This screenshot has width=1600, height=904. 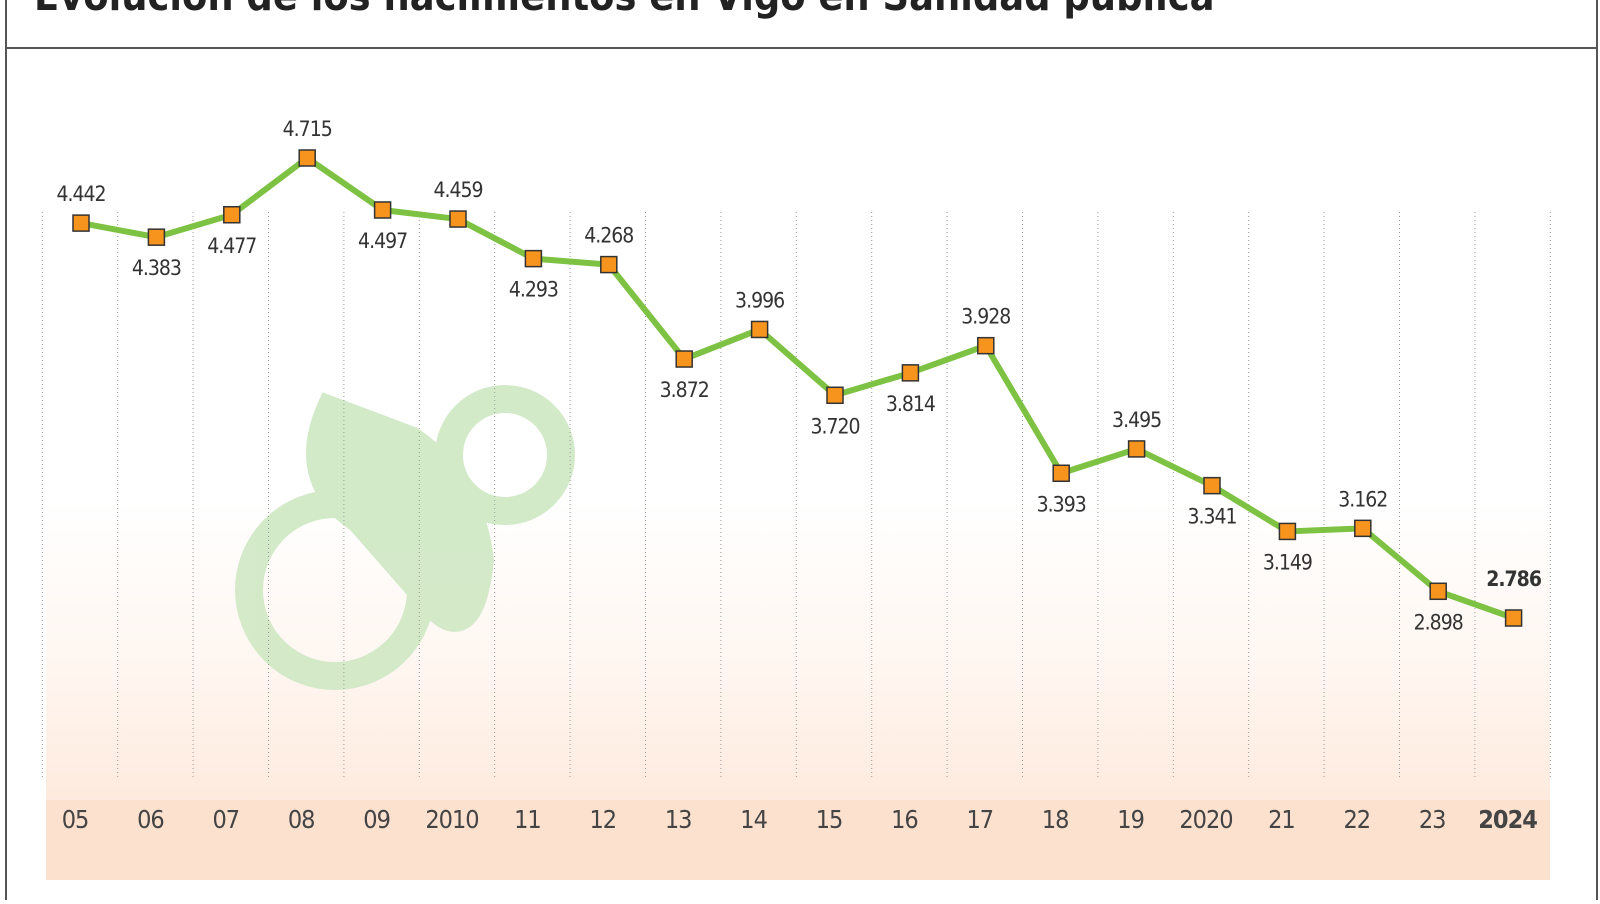 I want to click on value-label: 2.786, so click(x=1514, y=579).